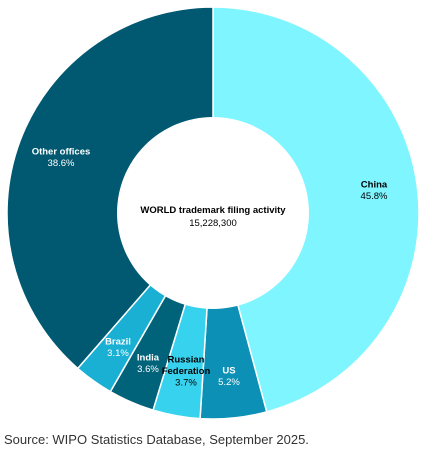  Describe the element at coordinates (118, 341) in the screenshot. I see `slice-label-brazil: Brazil` at that location.